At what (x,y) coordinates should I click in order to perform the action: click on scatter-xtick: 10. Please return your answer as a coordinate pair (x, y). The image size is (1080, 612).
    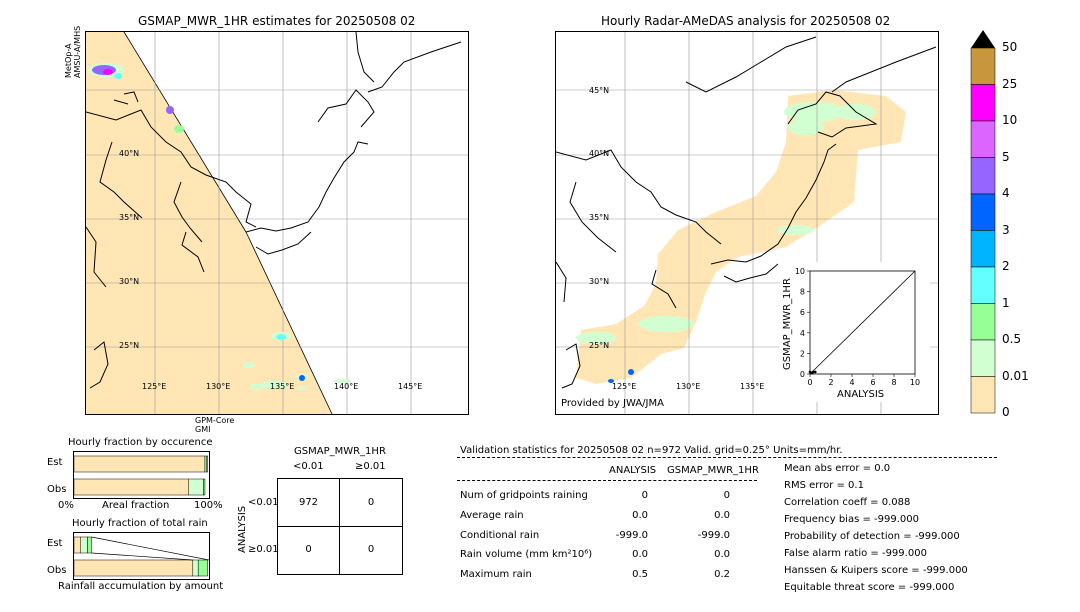
    Looking at the image, I should click on (915, 382).